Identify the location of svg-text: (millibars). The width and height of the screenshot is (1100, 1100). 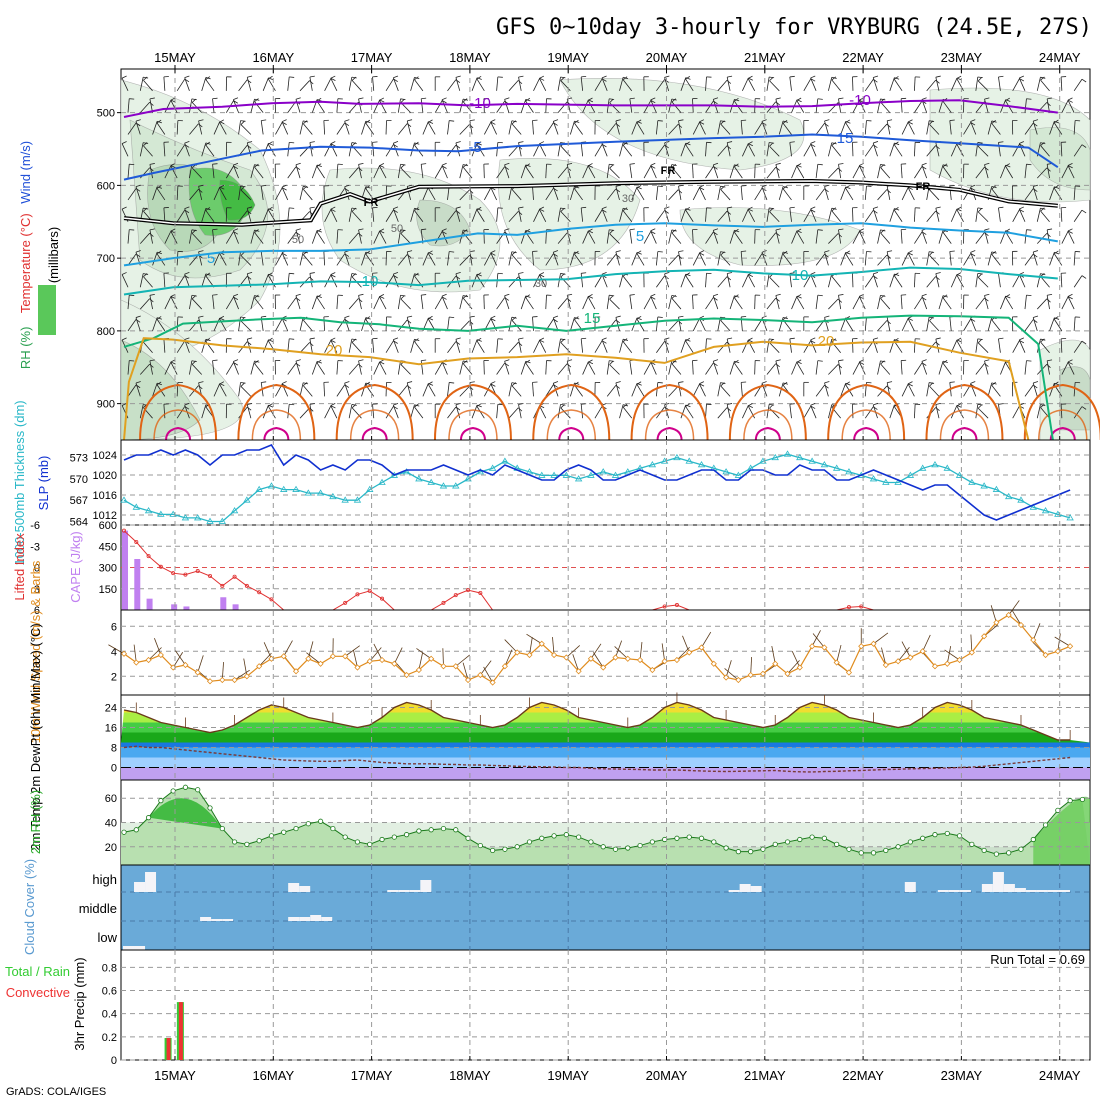
(53, 255).